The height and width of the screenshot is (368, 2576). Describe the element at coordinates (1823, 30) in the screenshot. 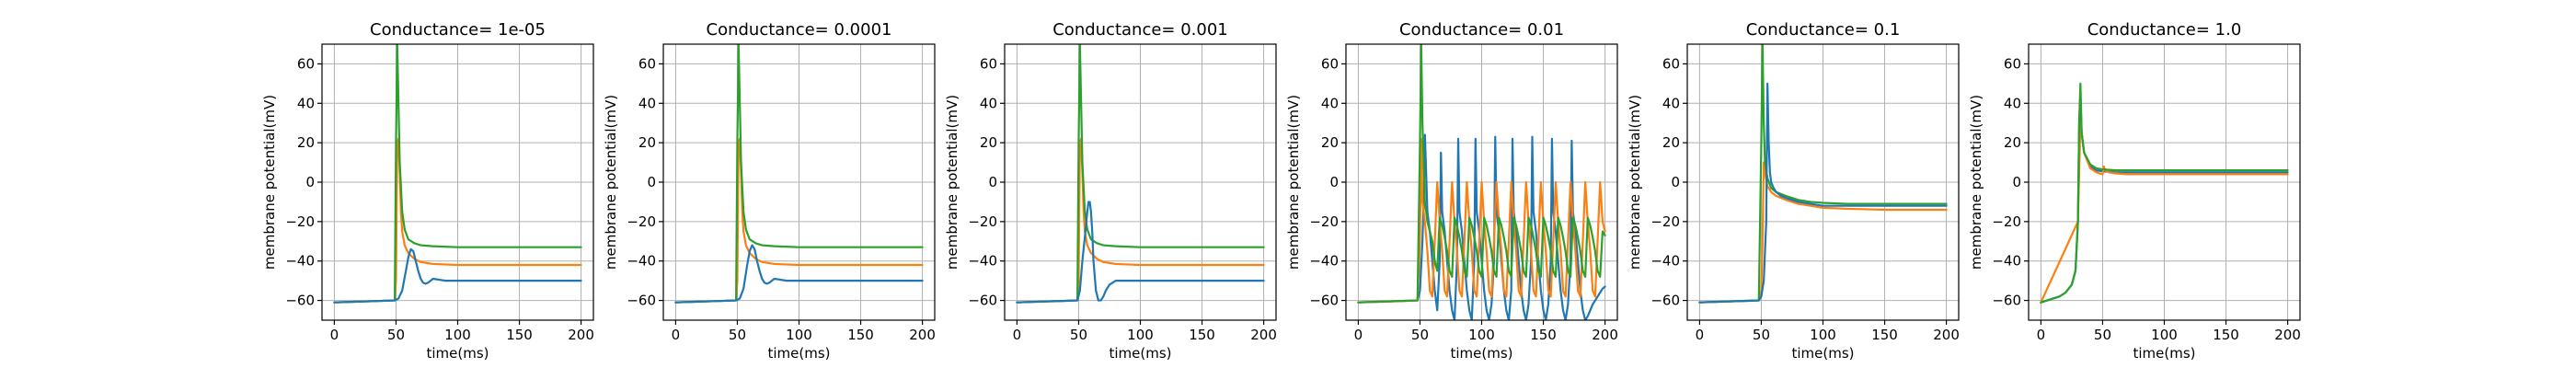

I see `chart-title: Conductance= 0.1` at that location.